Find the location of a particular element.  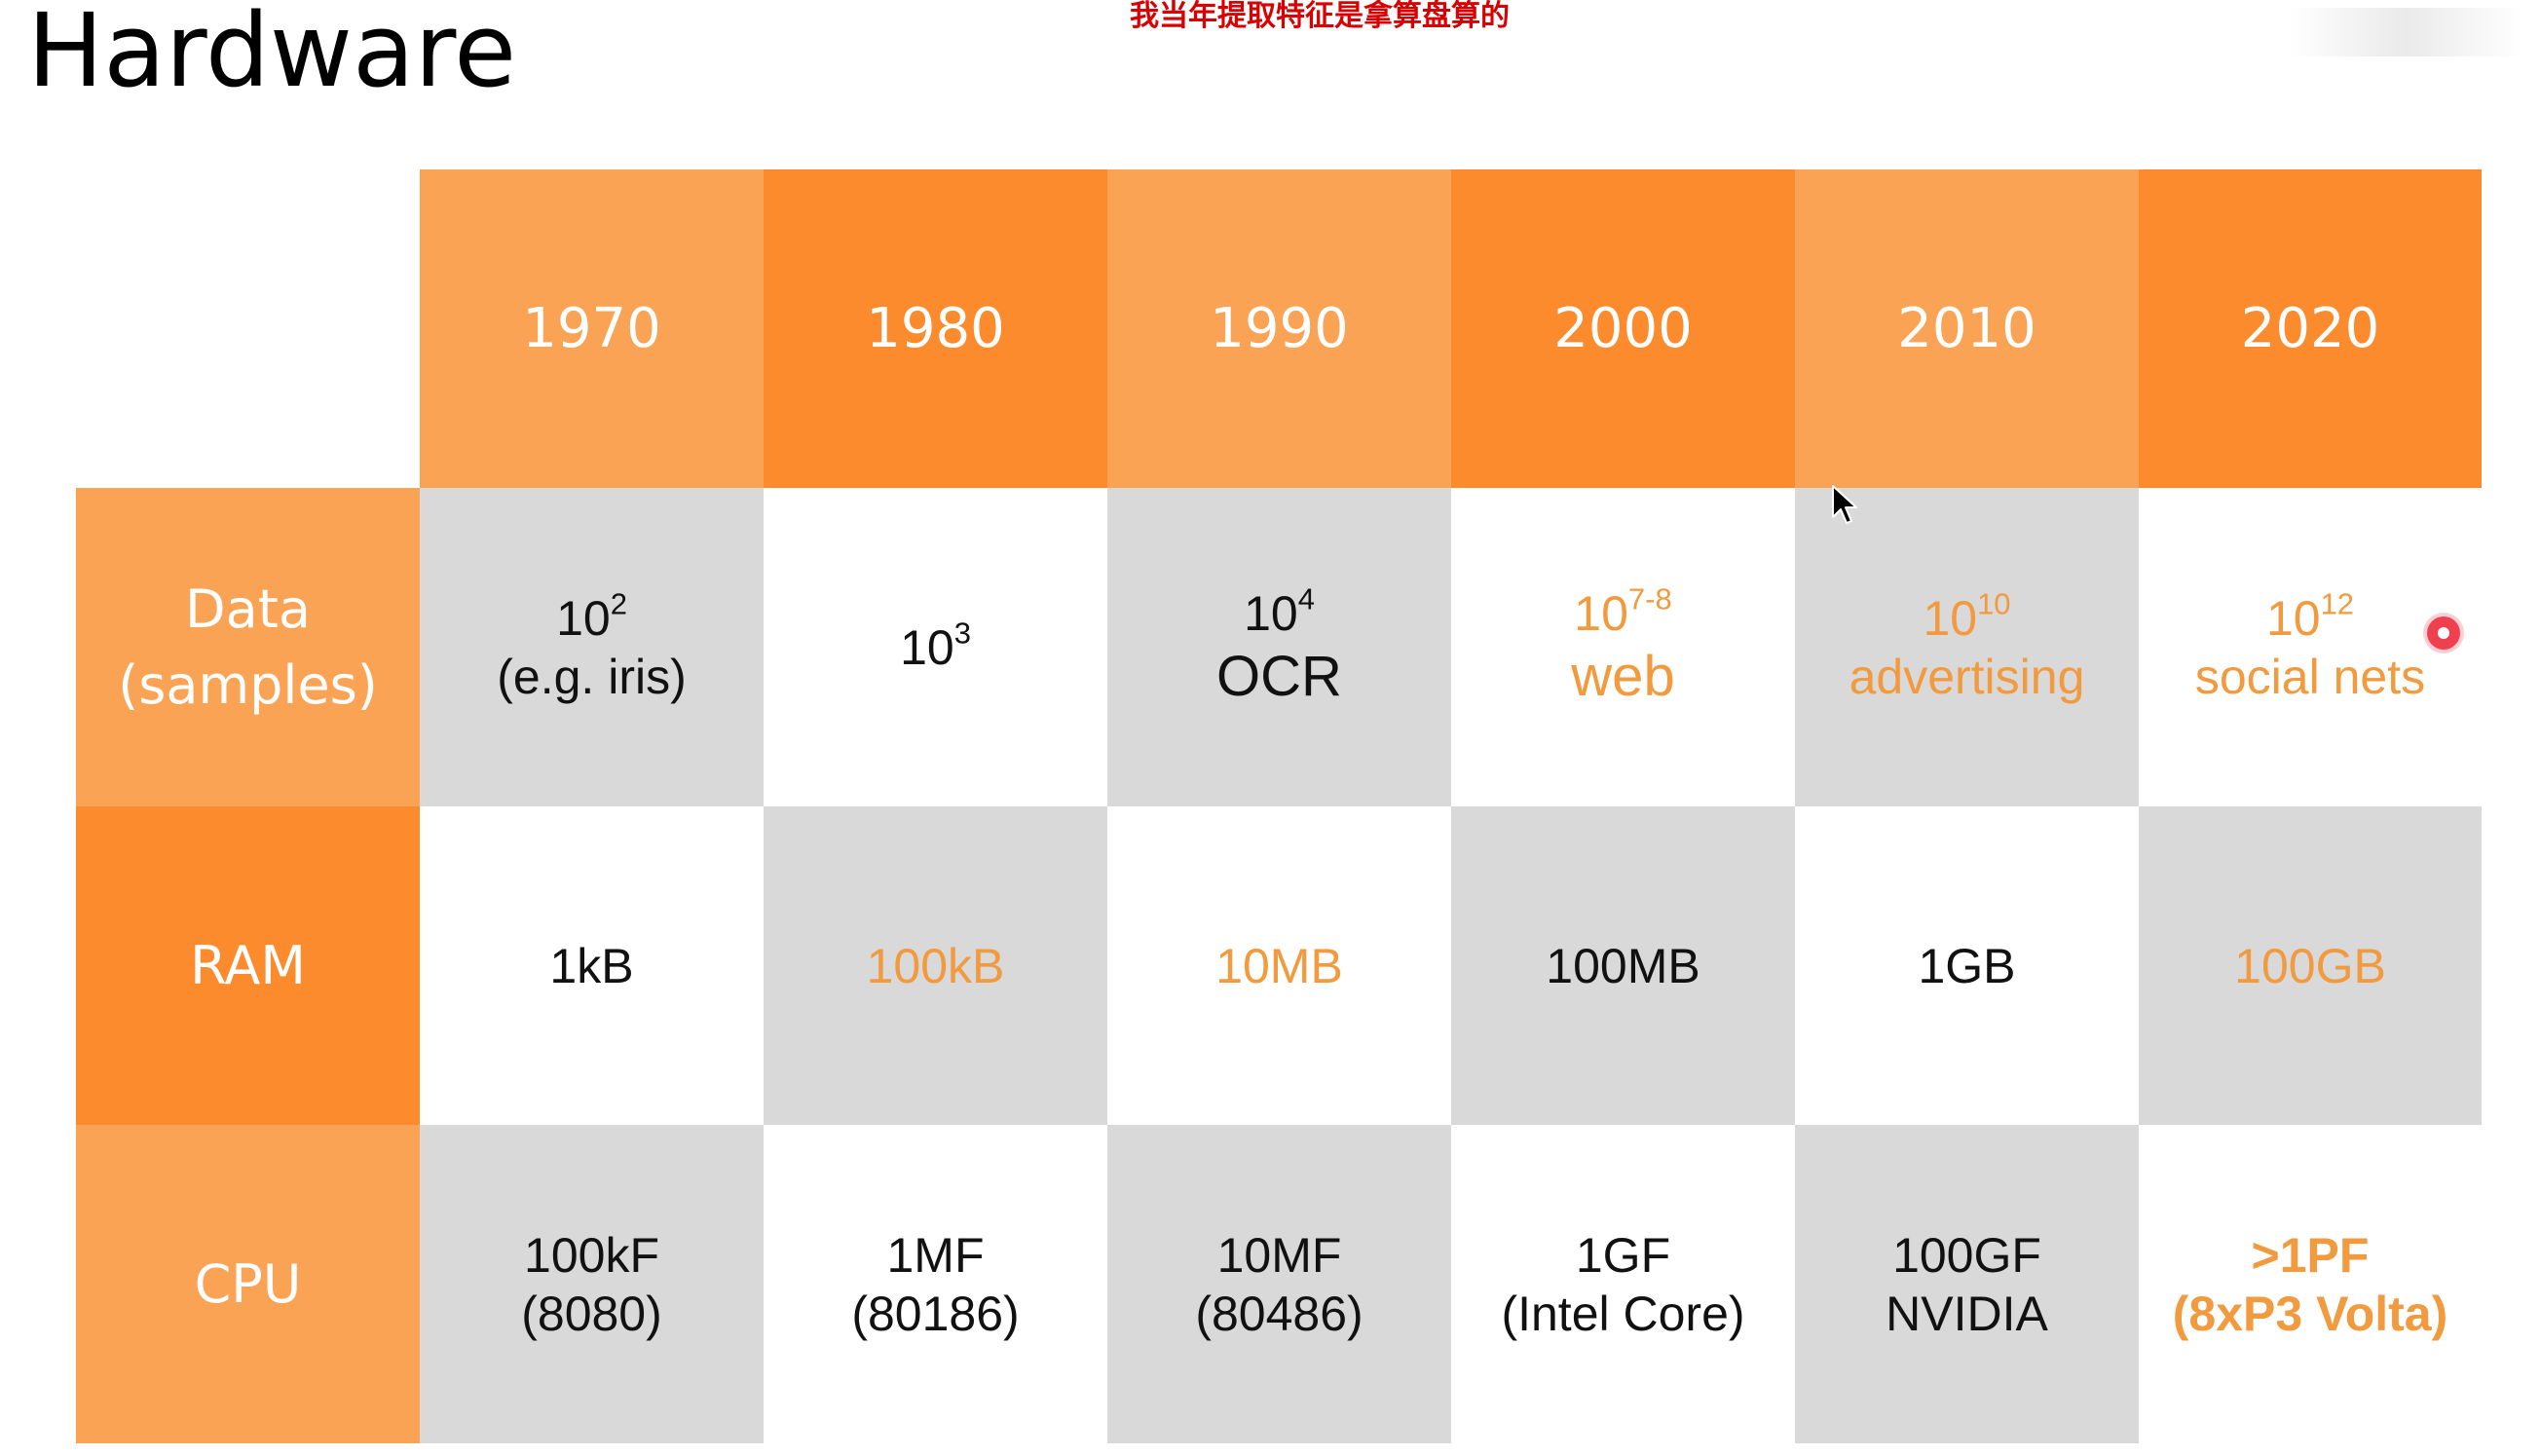

cpu-value: 1GF is located at coordinates (1623, 1255).